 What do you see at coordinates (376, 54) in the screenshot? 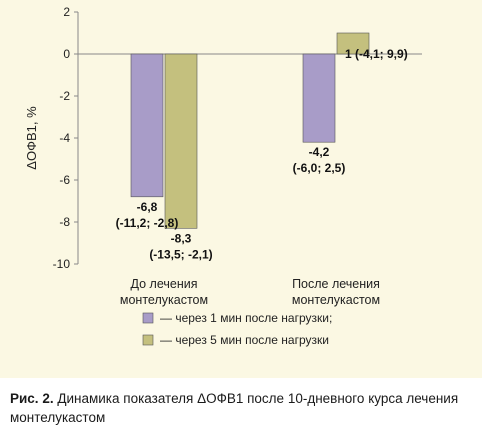
I see `data-label: 1 (-4,1; 9,9)` at bounding box center [376, 54].